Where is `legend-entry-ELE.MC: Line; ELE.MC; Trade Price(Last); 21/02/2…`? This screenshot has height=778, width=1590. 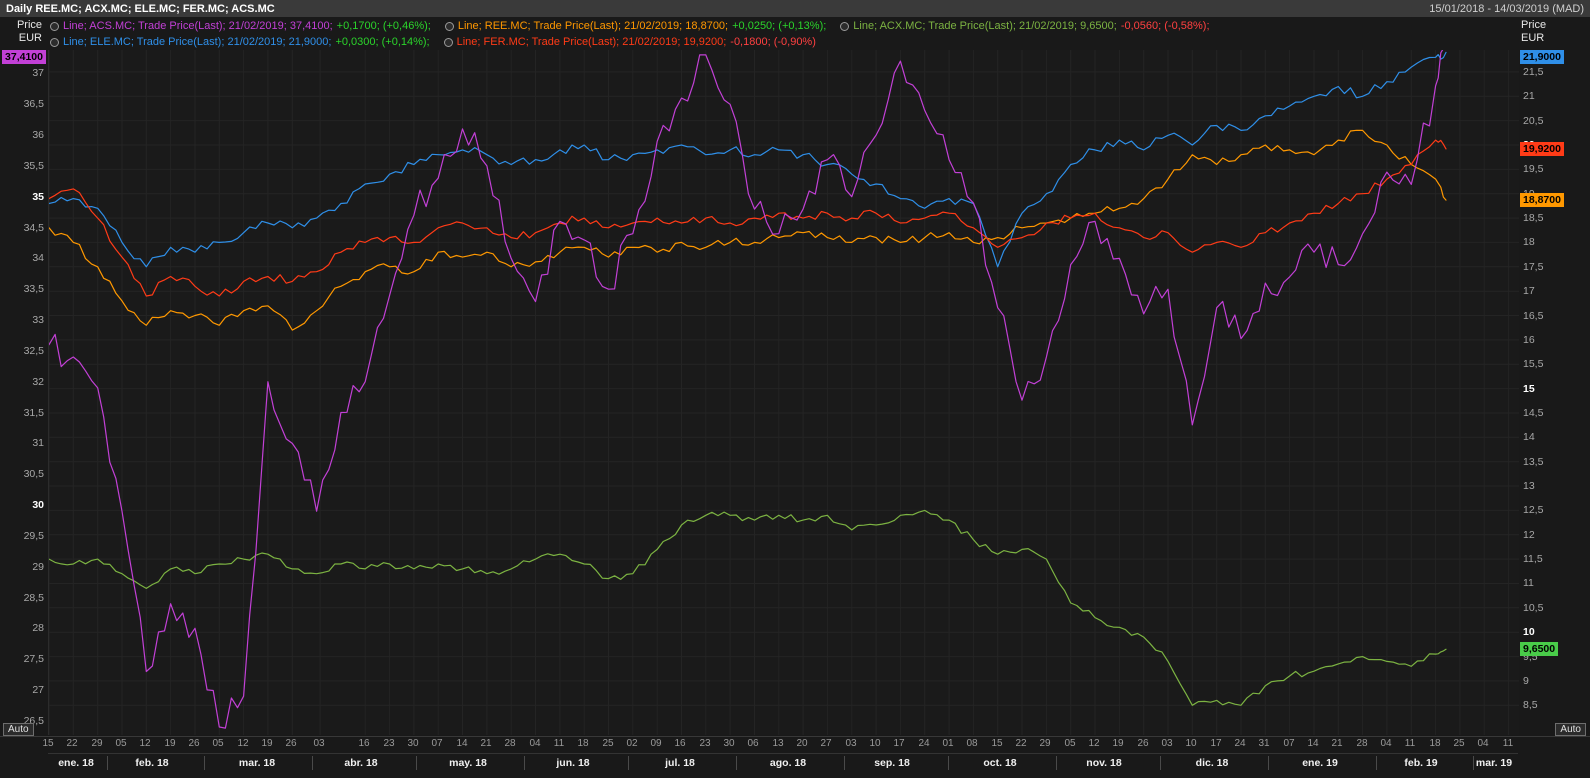 legend-entry-ELE.MC: Line; ELE.MC; Trade Price(Last); 21/02/2… is located at coordinates (240, 42).